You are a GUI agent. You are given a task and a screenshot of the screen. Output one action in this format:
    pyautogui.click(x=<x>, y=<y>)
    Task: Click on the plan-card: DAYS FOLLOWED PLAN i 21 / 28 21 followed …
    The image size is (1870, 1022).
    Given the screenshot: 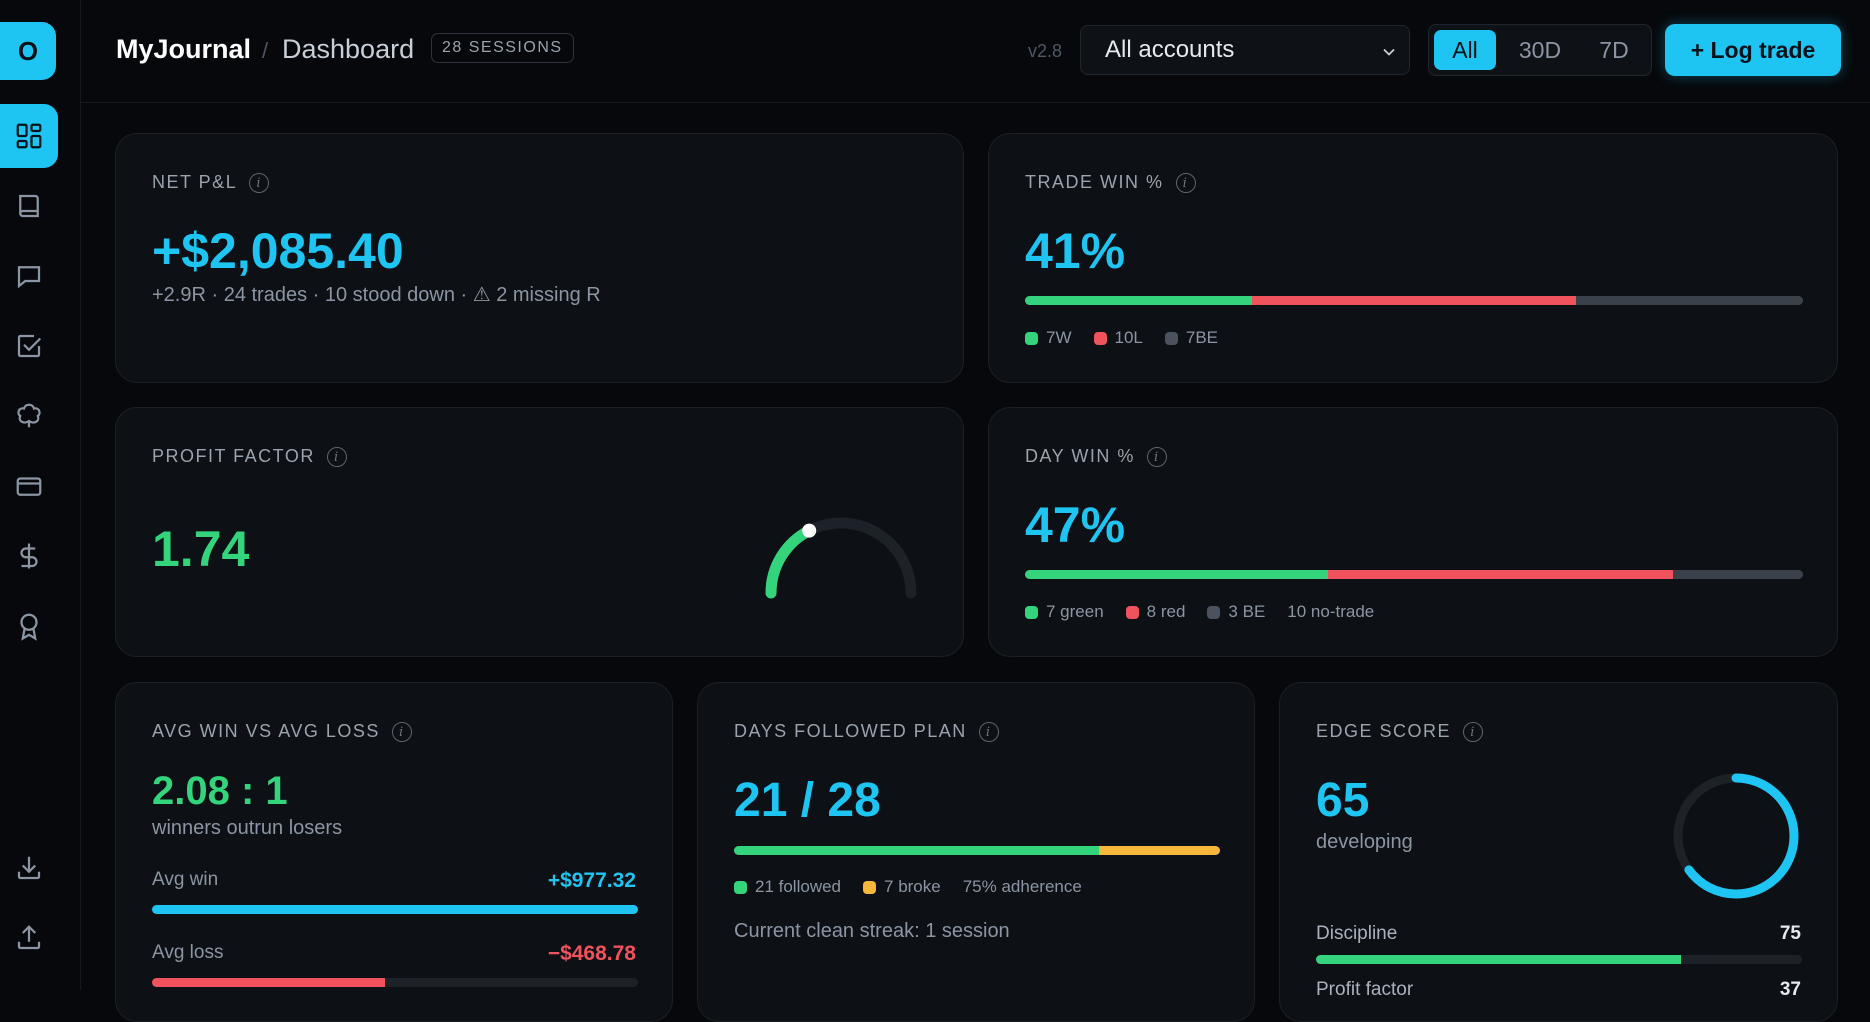 What is the action you would take?
    pyautogui.click(x=976, y=852)
    